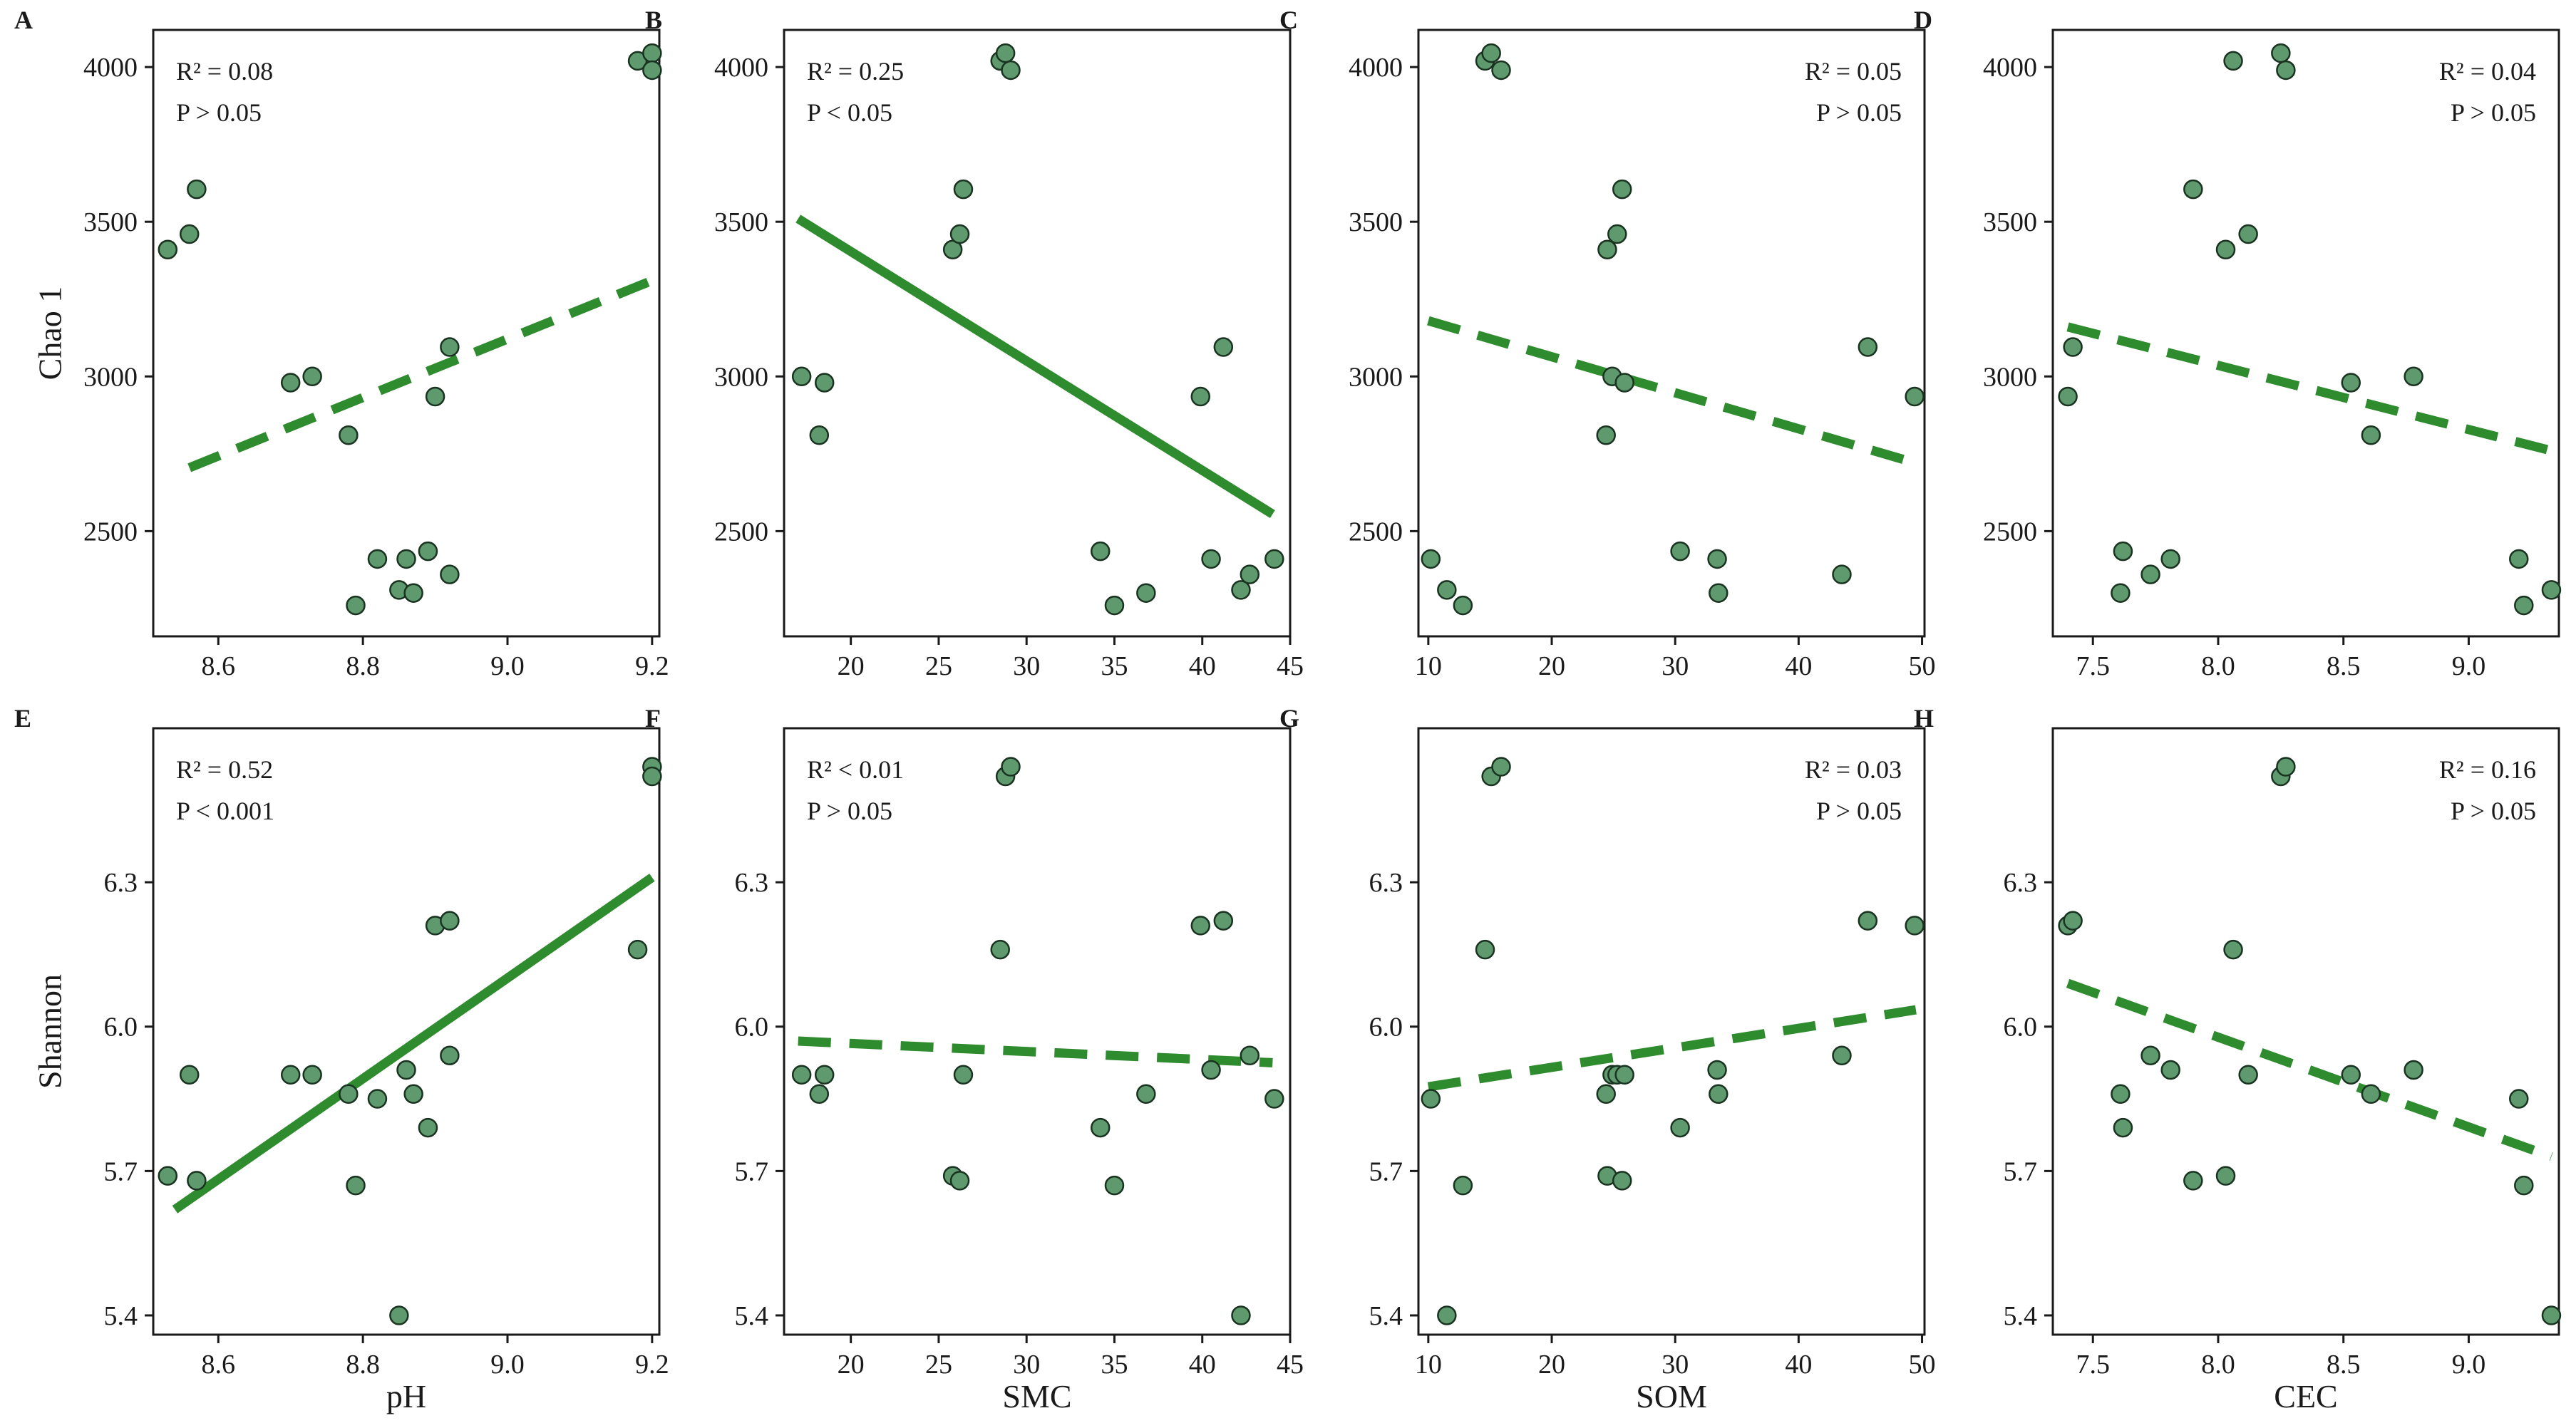 The width and height of the screenshot is (2576, 1428). Describe the element at coordinates (2305, 1396) in the screenshot. I see `x-axis-title: CEC` at that location.